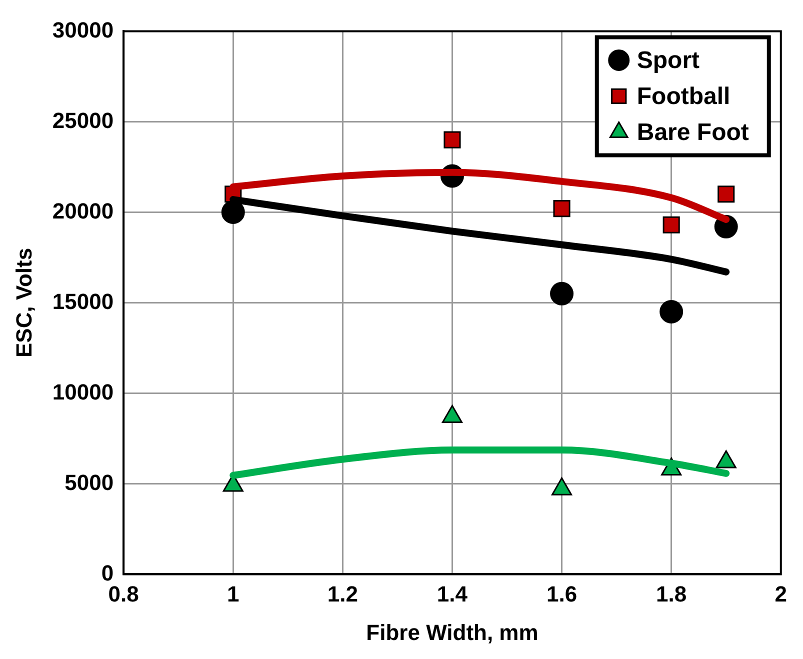 This screenshot has width=803, height=659. What do you see at coordinates (562, 593) in the screenshot?
I see `x-tick-label: 1.6` at bounding box center [562, 593].